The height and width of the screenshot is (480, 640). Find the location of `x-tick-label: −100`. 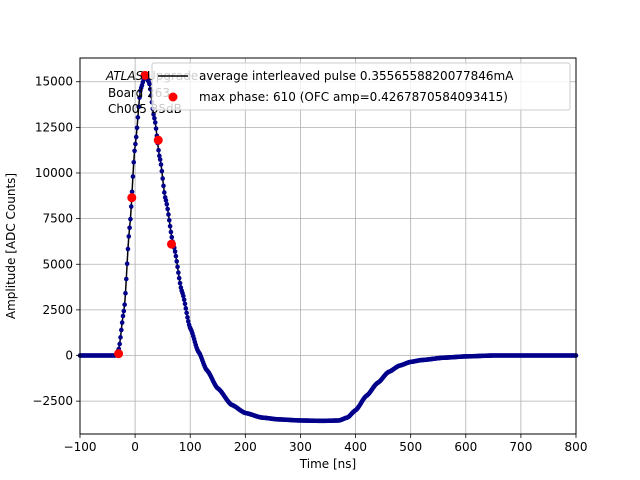

x-tick-label: −100 is located at coordinates (80, 447).